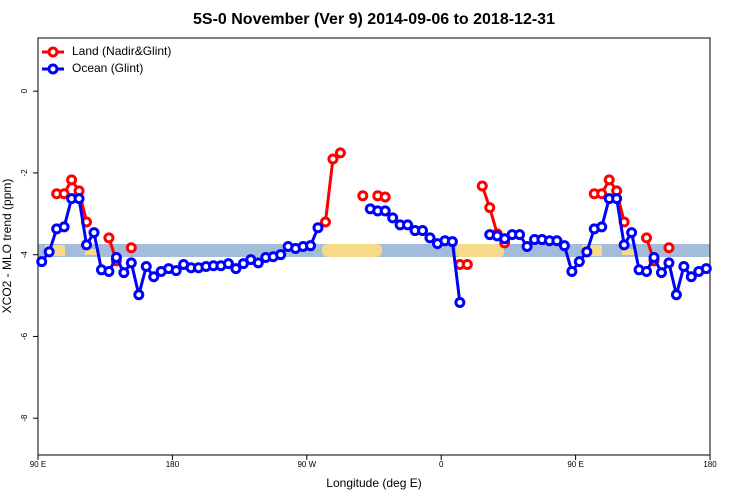 The width and height of the screenshot is (750, 500). What do you see at coordinates (306, 464) in the screenshot?
I see `x-tick-label: 90 W` at bounding box center [306, 464].